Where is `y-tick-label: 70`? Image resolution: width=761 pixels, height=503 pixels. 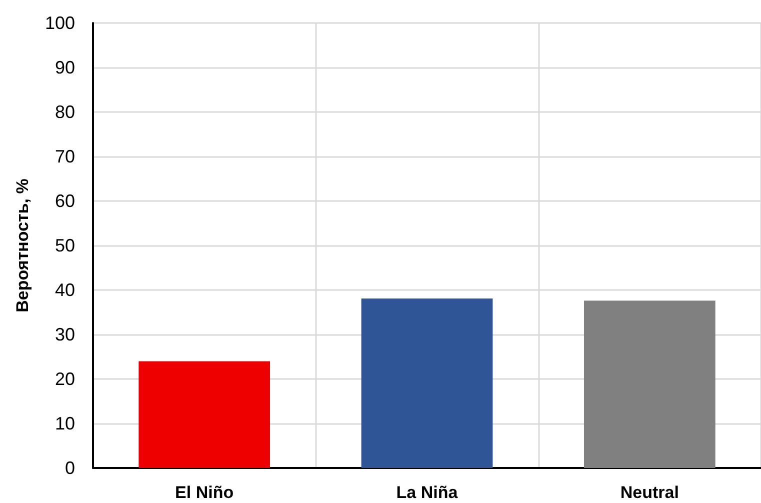 y-tick-label: 70 is located at coordinates (64, 156).